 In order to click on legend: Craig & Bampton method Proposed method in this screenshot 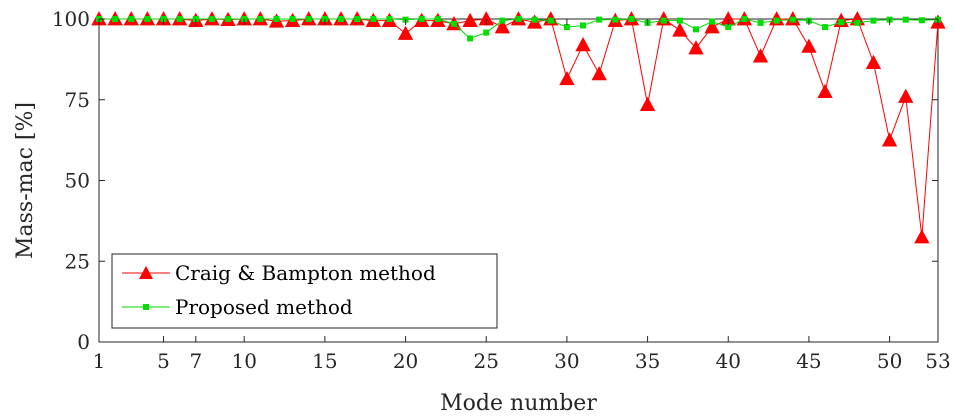, I will do `click(304, 291)`.